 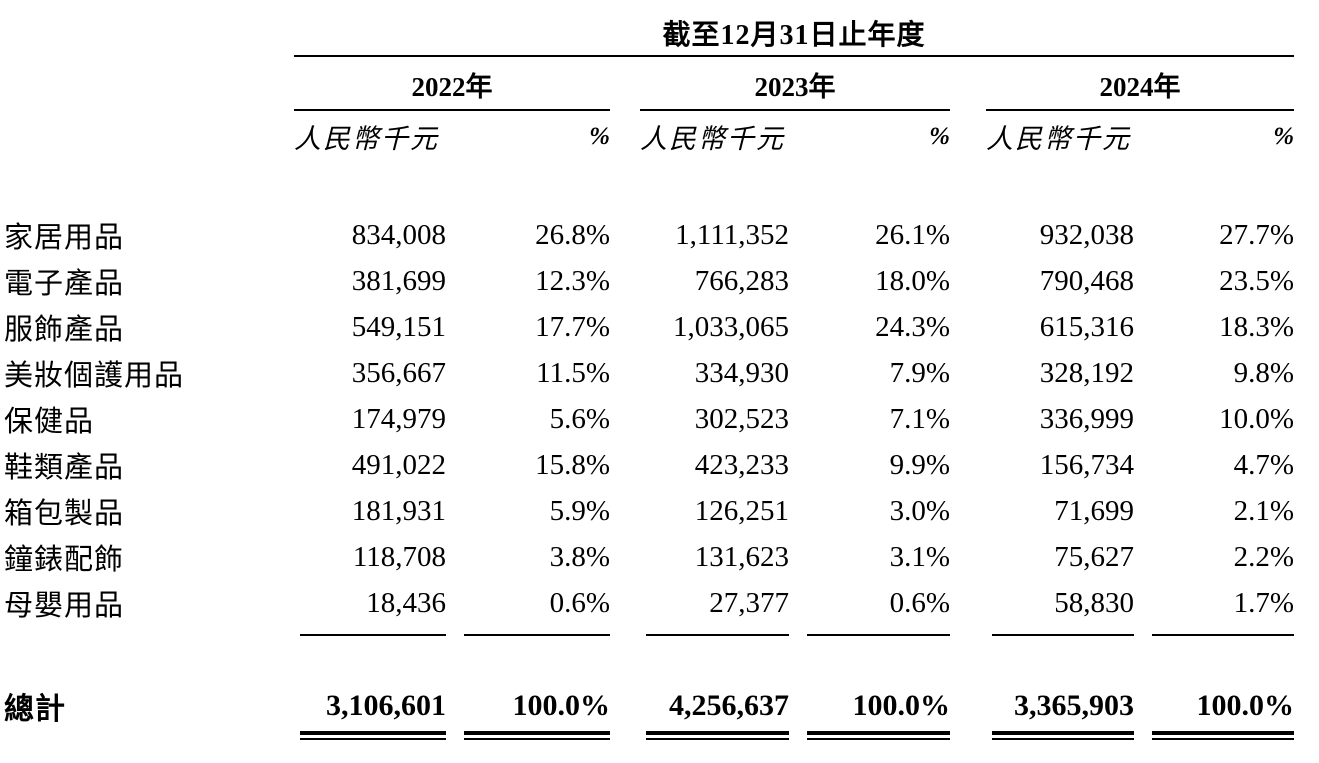 What do you see at coordinates (1245, 705) in the screenshot?
I see `total-percent-2024: 100.0%` at bounding box center [1245, 705].